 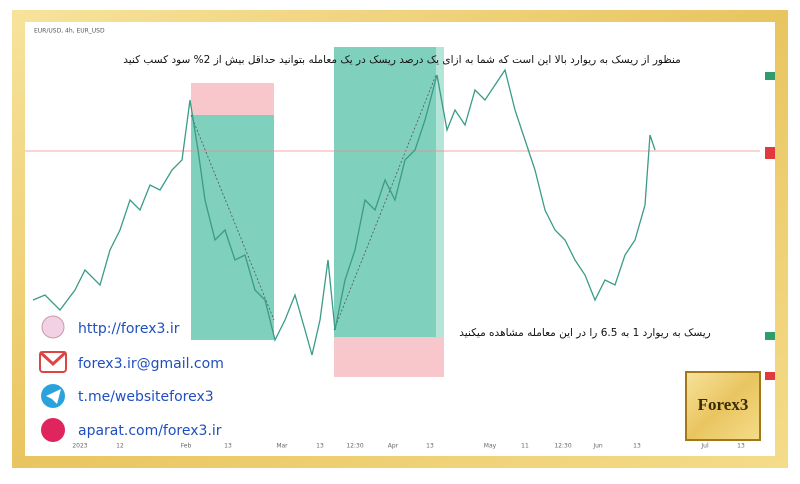 I want to click on x-tick-label: Jun, so click(x=597, y=446).